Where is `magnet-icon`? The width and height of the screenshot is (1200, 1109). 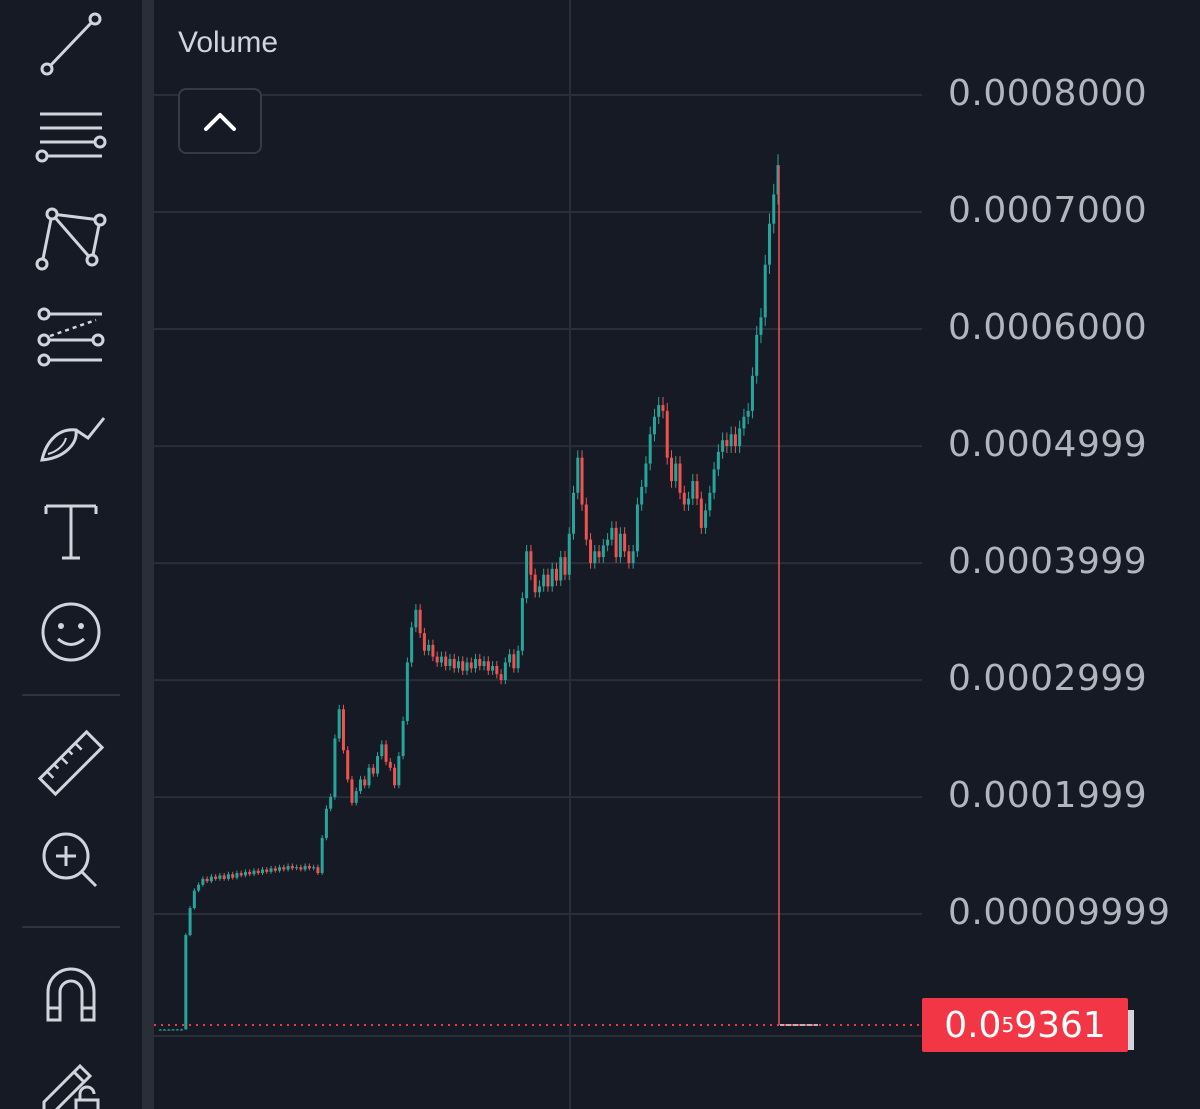
magnet-icon is located at coordinates (71, 994).